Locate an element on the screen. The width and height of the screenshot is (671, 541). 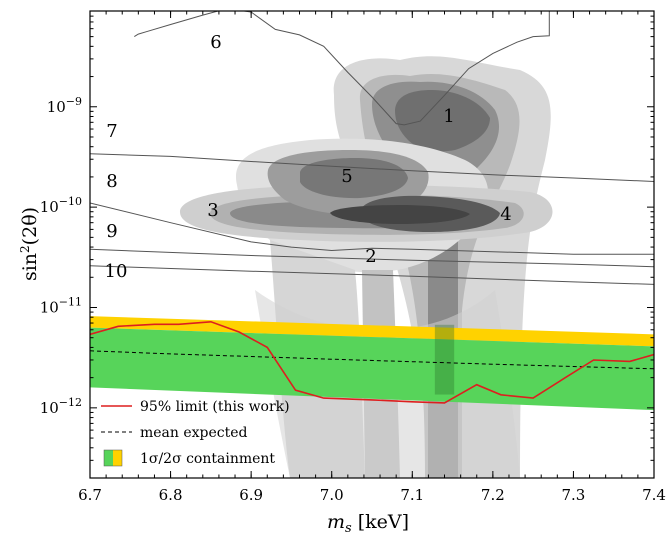
x-tick-label: 6.7 is located at coordinates (90, 495).